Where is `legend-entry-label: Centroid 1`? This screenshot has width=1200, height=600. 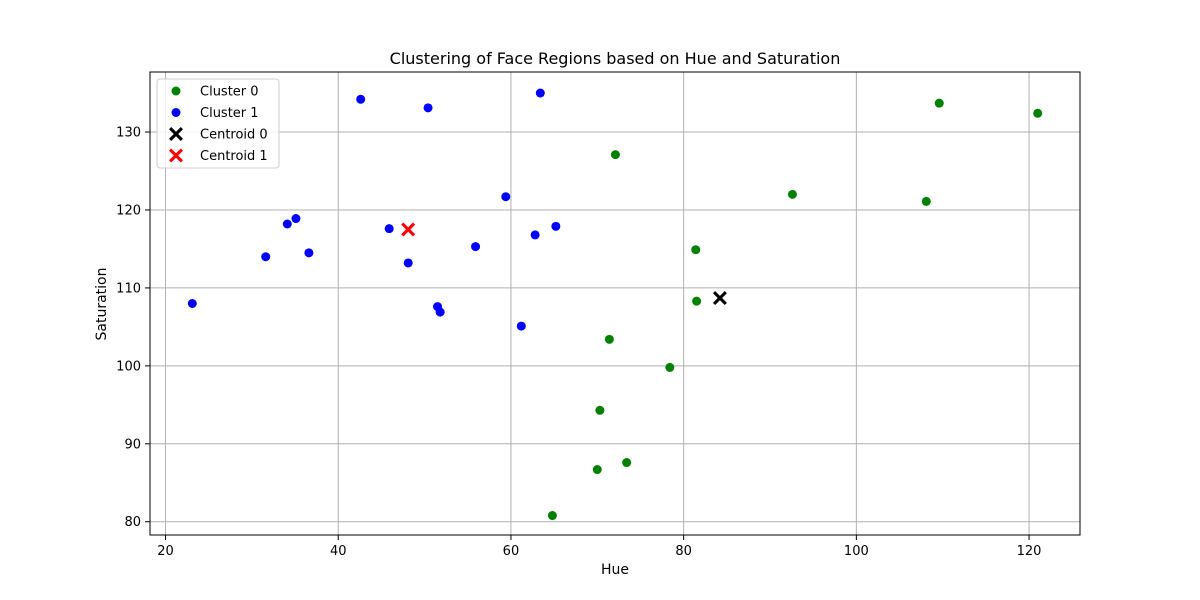 legend-entry-label: Centroid 1 is located at coordinates (234, 156).